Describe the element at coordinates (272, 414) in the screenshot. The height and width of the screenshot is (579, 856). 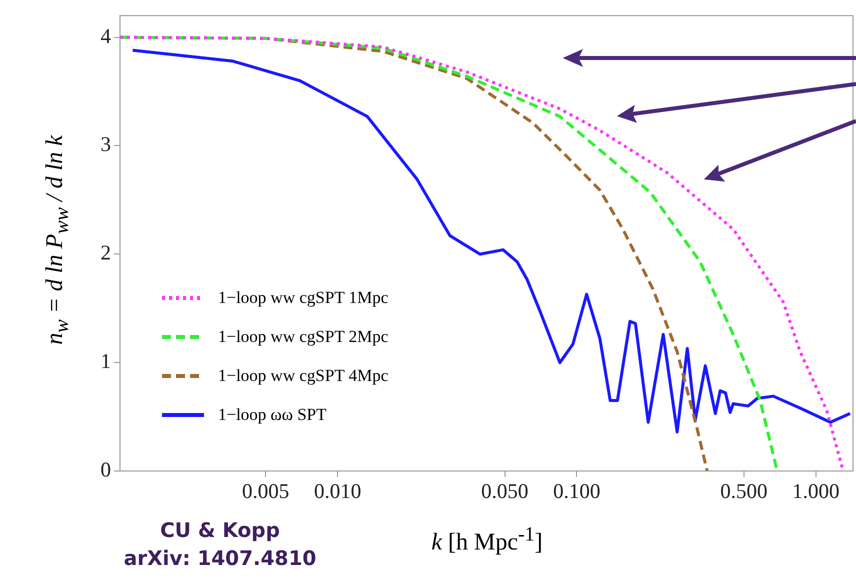
I see `legend-label: 1−loop ωω SPT` at that location.